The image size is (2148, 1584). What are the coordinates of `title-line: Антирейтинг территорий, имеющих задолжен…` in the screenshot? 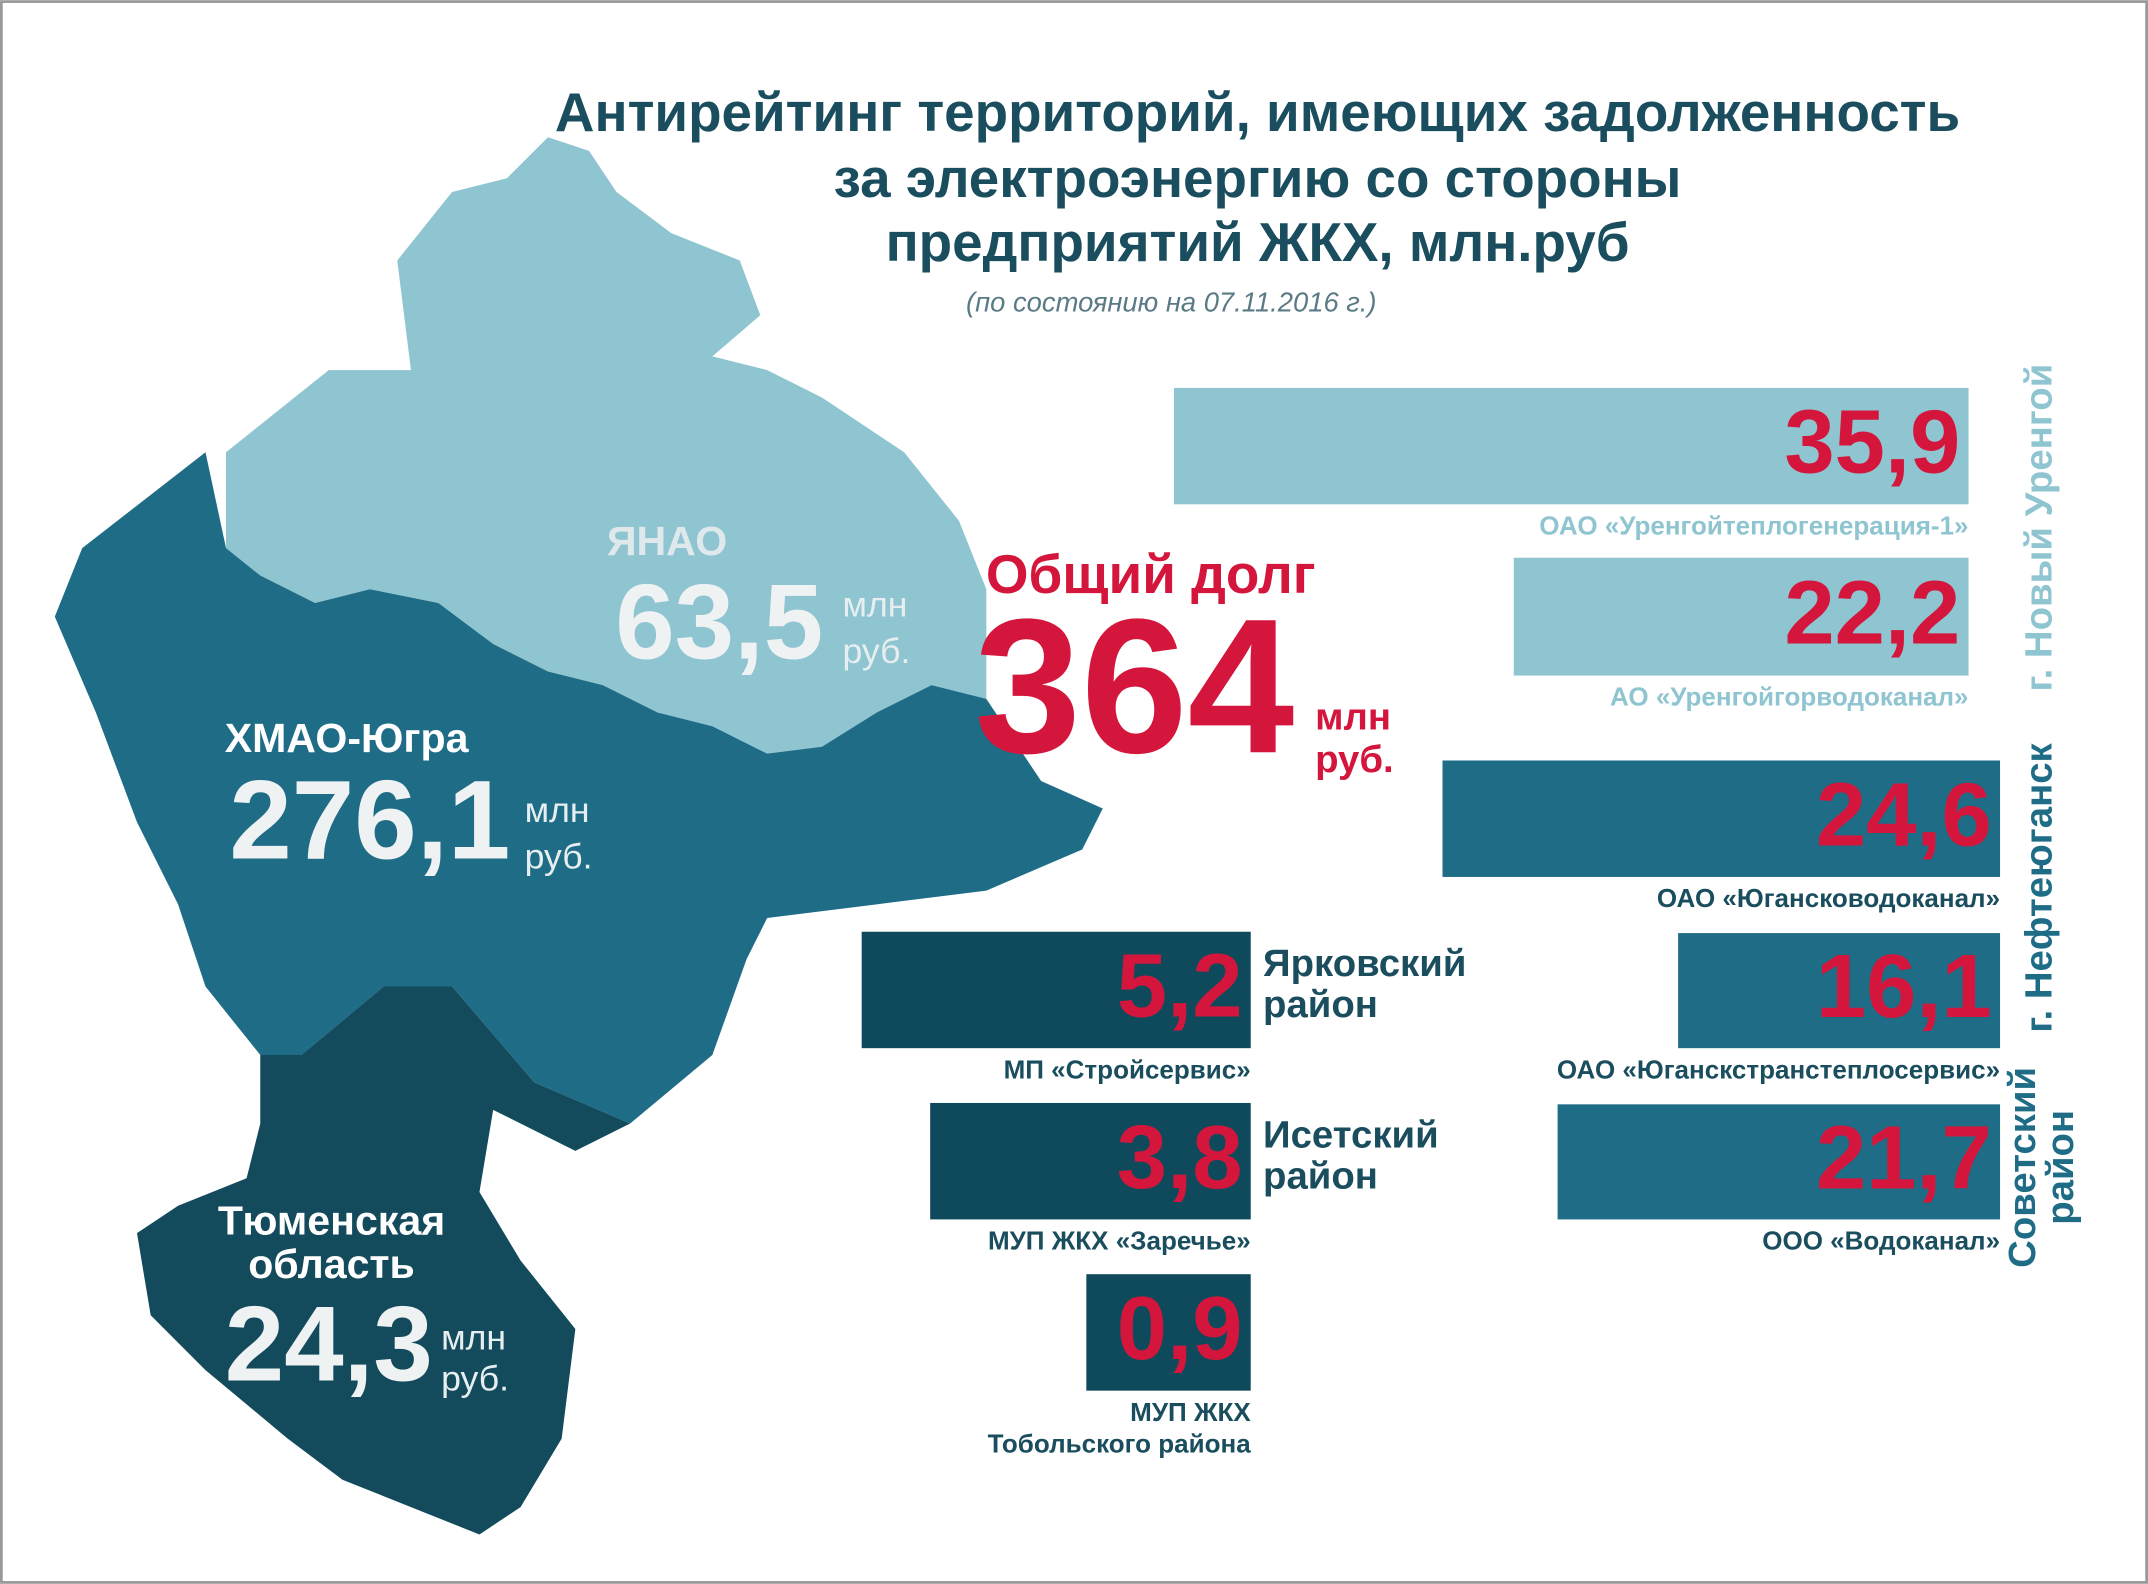 It's located at (1257, 112).